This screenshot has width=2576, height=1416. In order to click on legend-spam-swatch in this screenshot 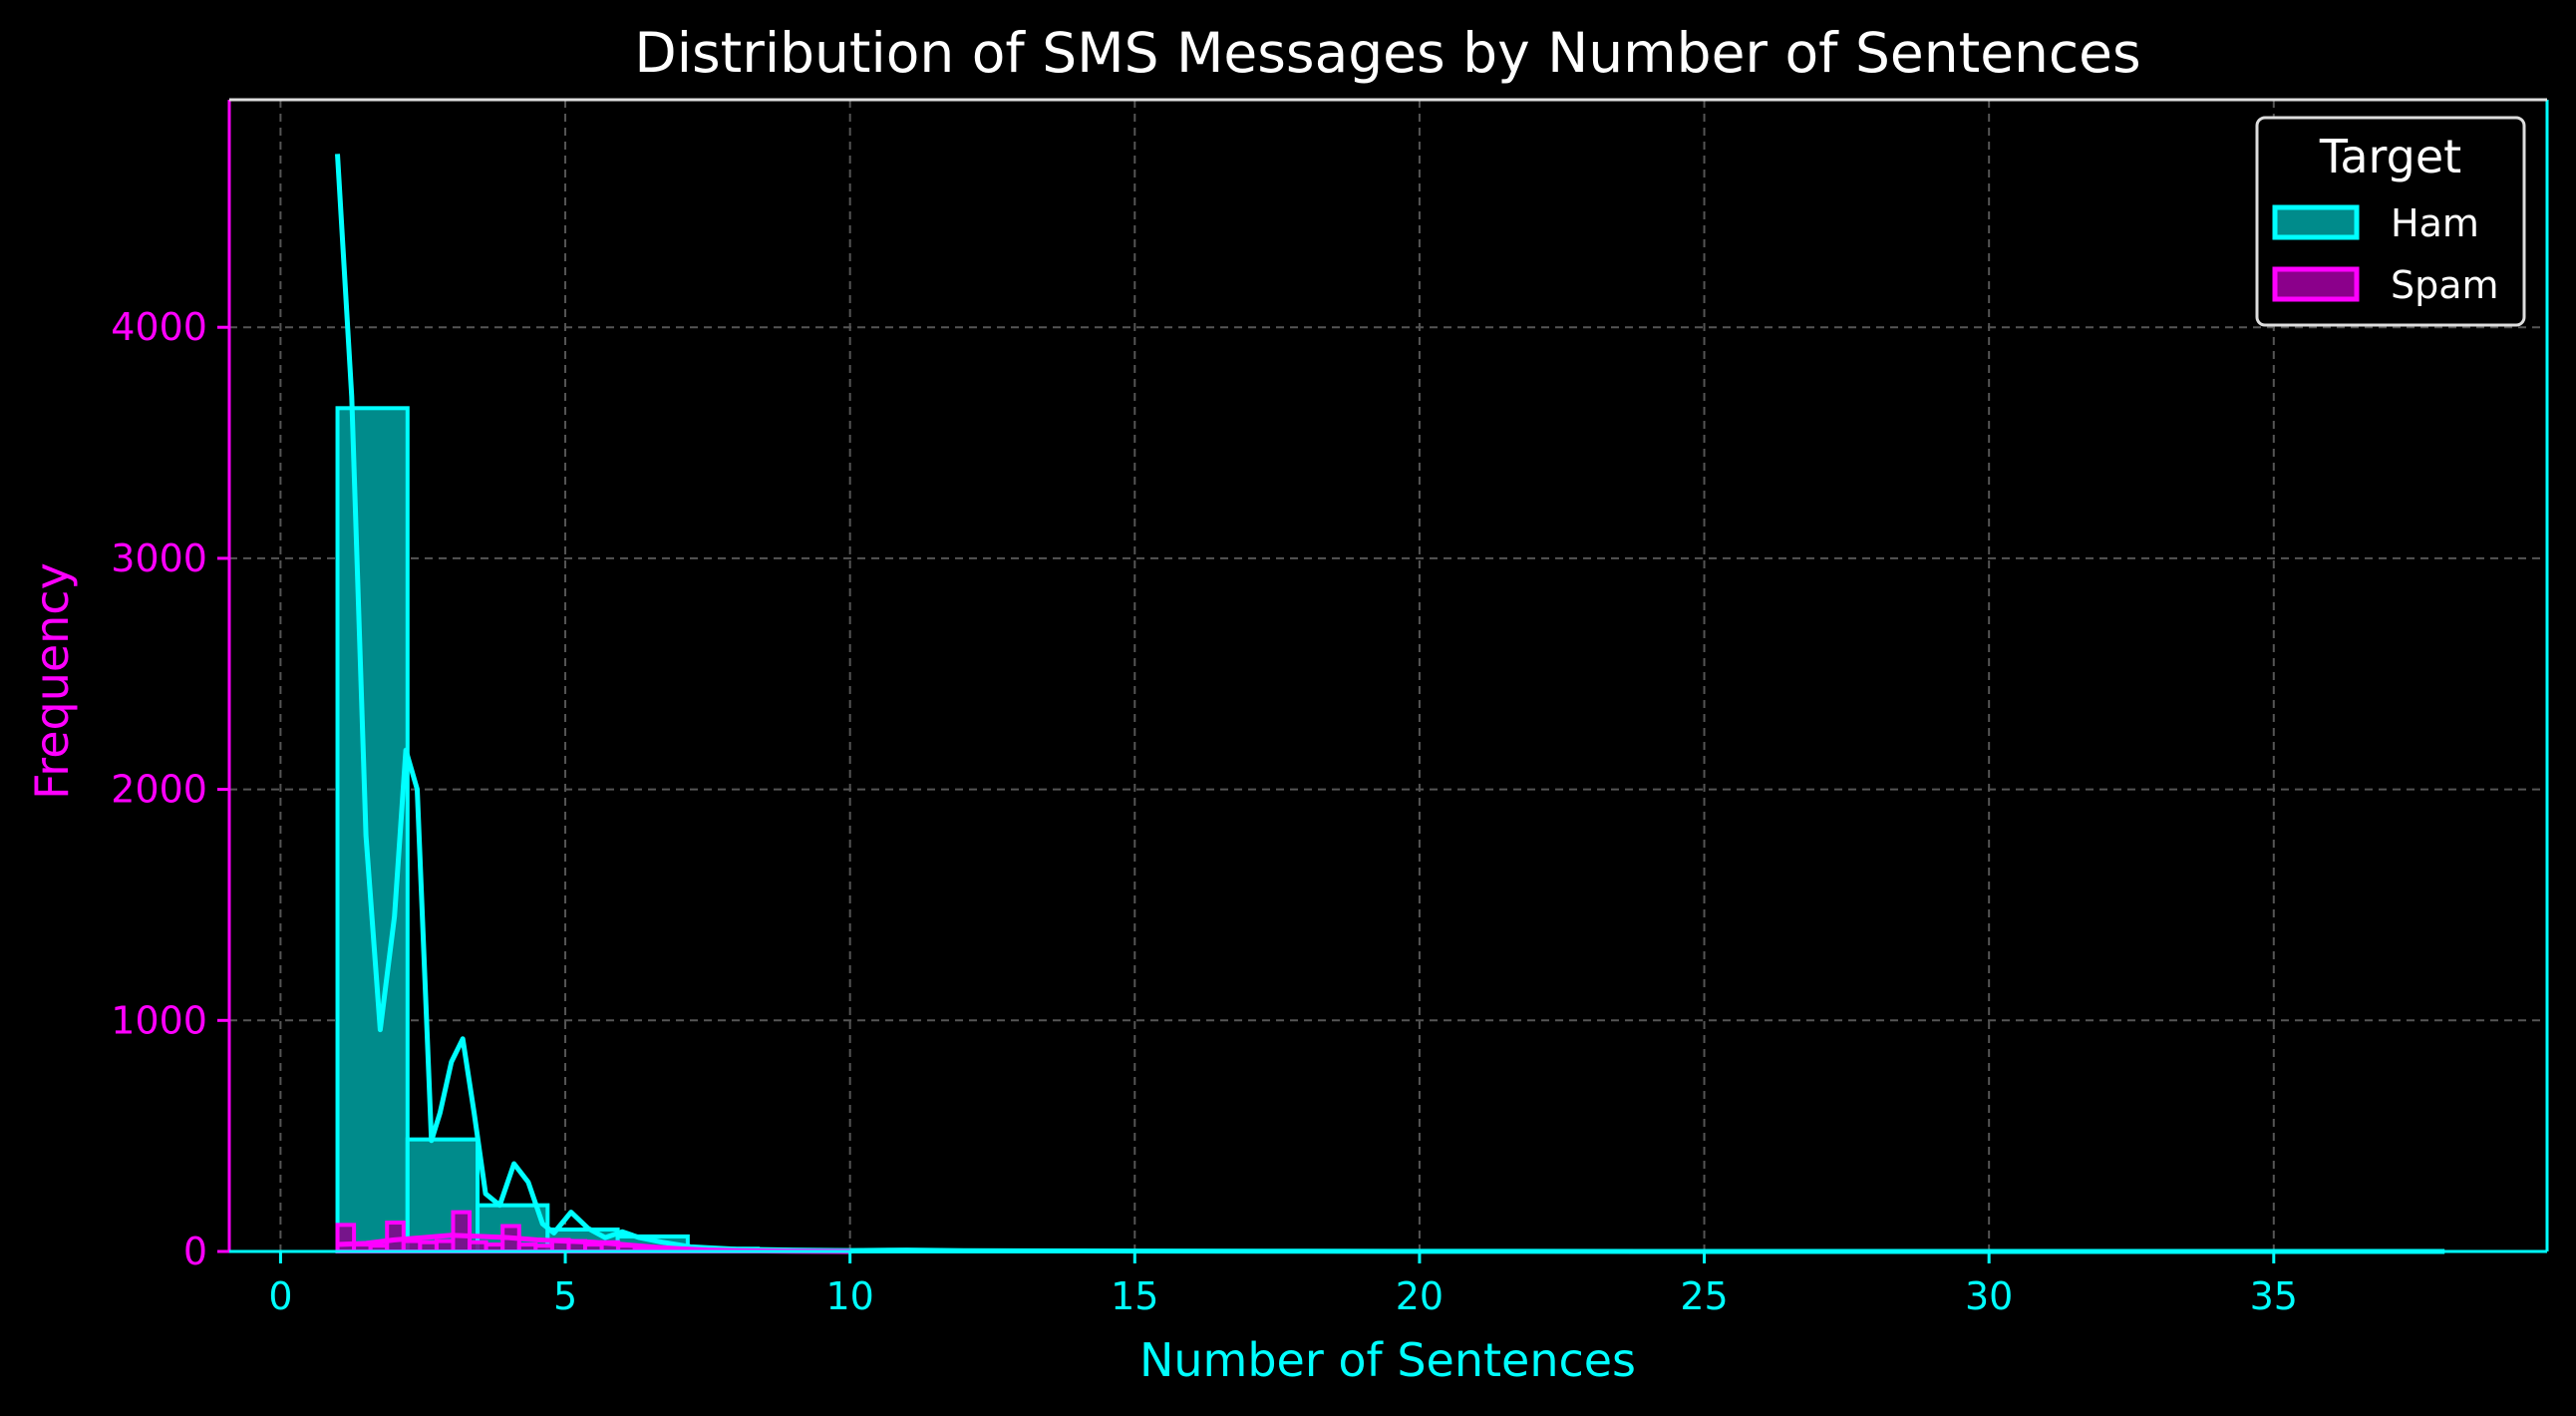, I will do `click(2316, 284)`.